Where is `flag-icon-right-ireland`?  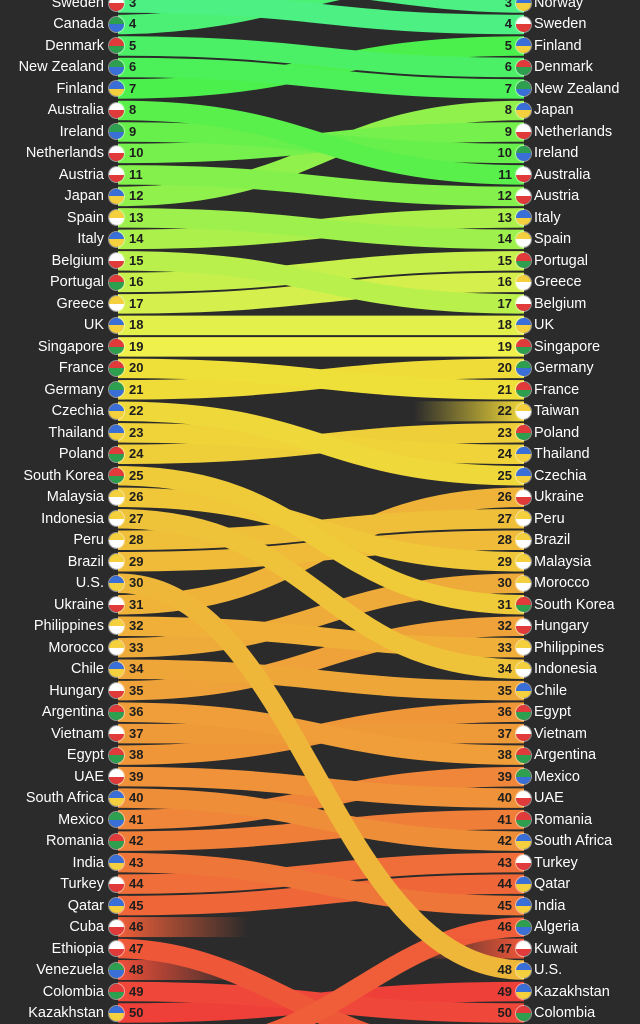 flag-icon-right-ireland is located at coordinates (523, 153).